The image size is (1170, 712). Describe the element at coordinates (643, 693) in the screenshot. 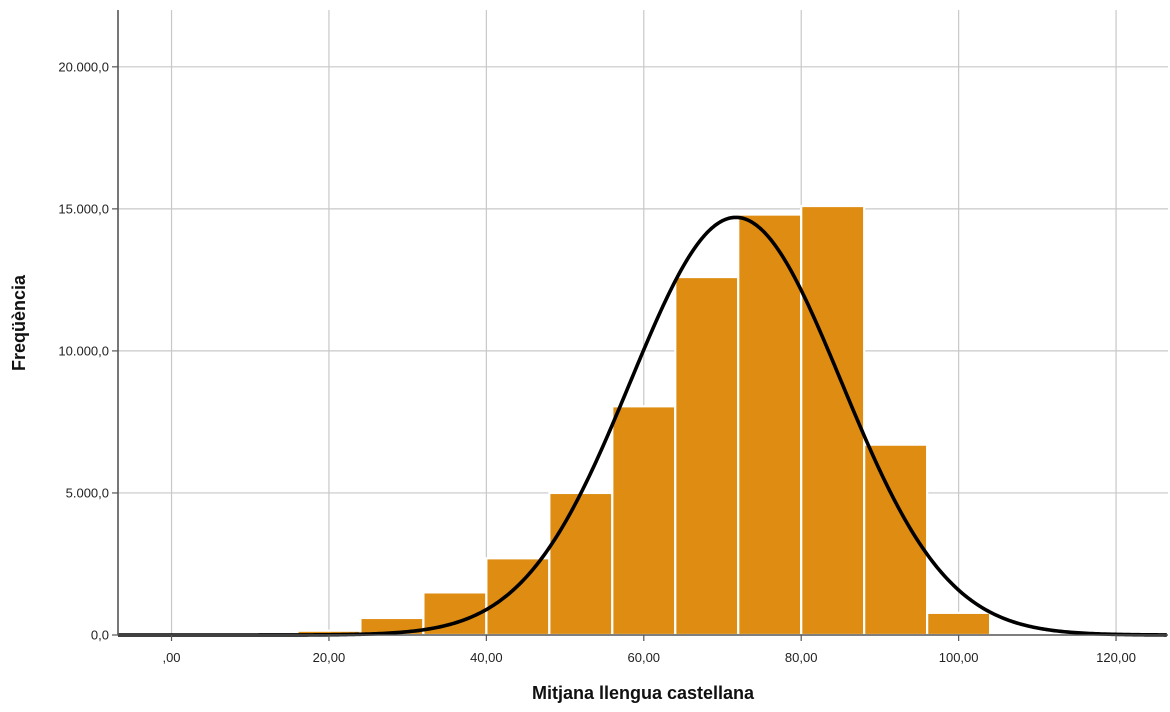

I see `x-axis-title: Mitjana llengua castellana` at that location.